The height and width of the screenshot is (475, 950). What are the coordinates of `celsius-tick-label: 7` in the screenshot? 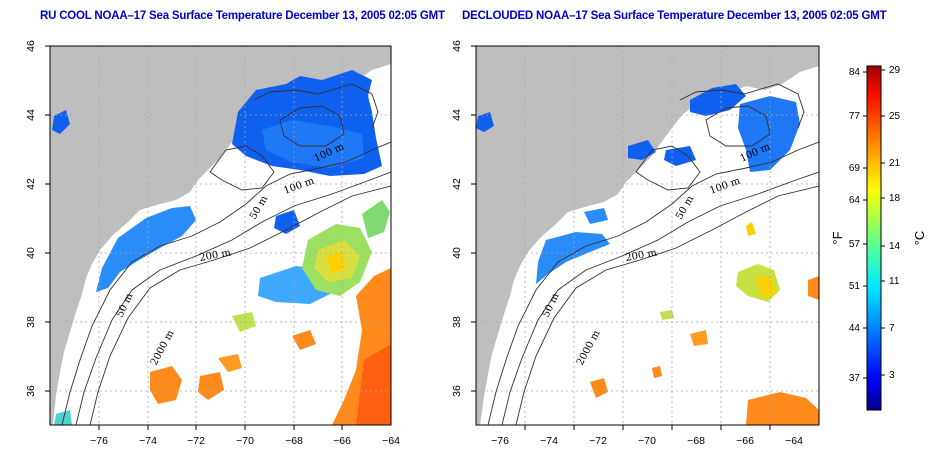 It's located at (892, 328).